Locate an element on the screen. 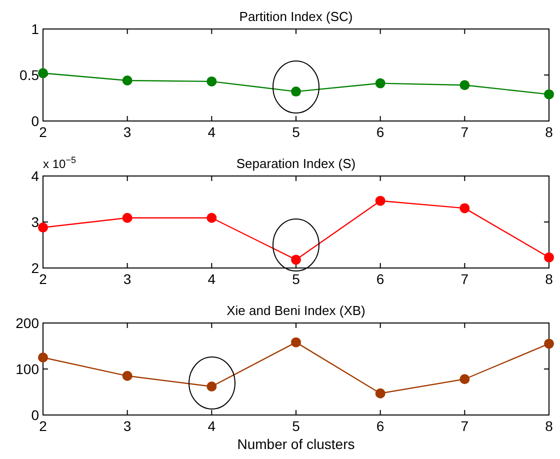 This screenshot has height=459, width=560. y-tick-label: 4 is located at coordinates (35, 176).